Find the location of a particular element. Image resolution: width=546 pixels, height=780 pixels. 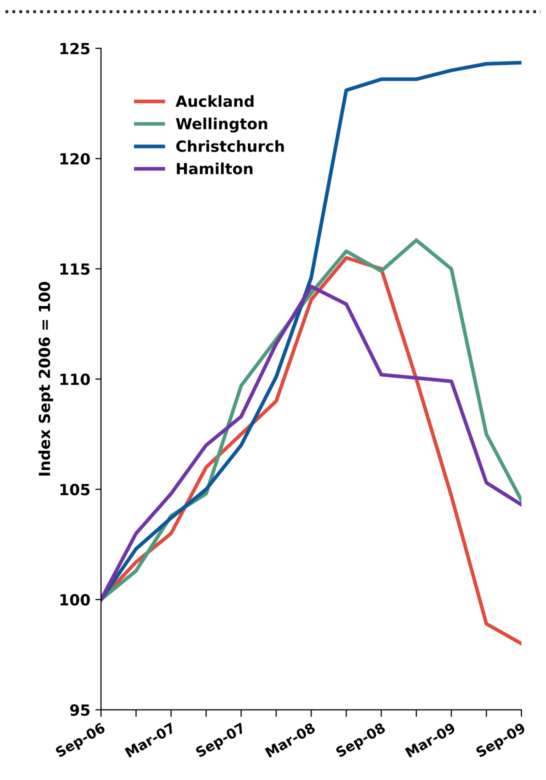

y-tick-label: 100 is located at coordinates (75, 600).